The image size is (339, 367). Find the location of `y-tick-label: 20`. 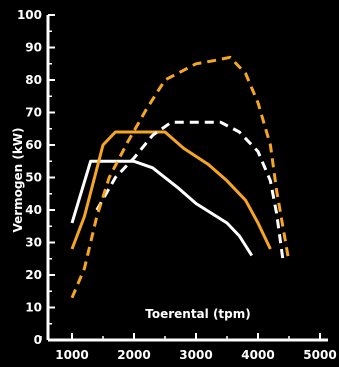

y-tick-label: 20 is located at coordinates (33, 275).